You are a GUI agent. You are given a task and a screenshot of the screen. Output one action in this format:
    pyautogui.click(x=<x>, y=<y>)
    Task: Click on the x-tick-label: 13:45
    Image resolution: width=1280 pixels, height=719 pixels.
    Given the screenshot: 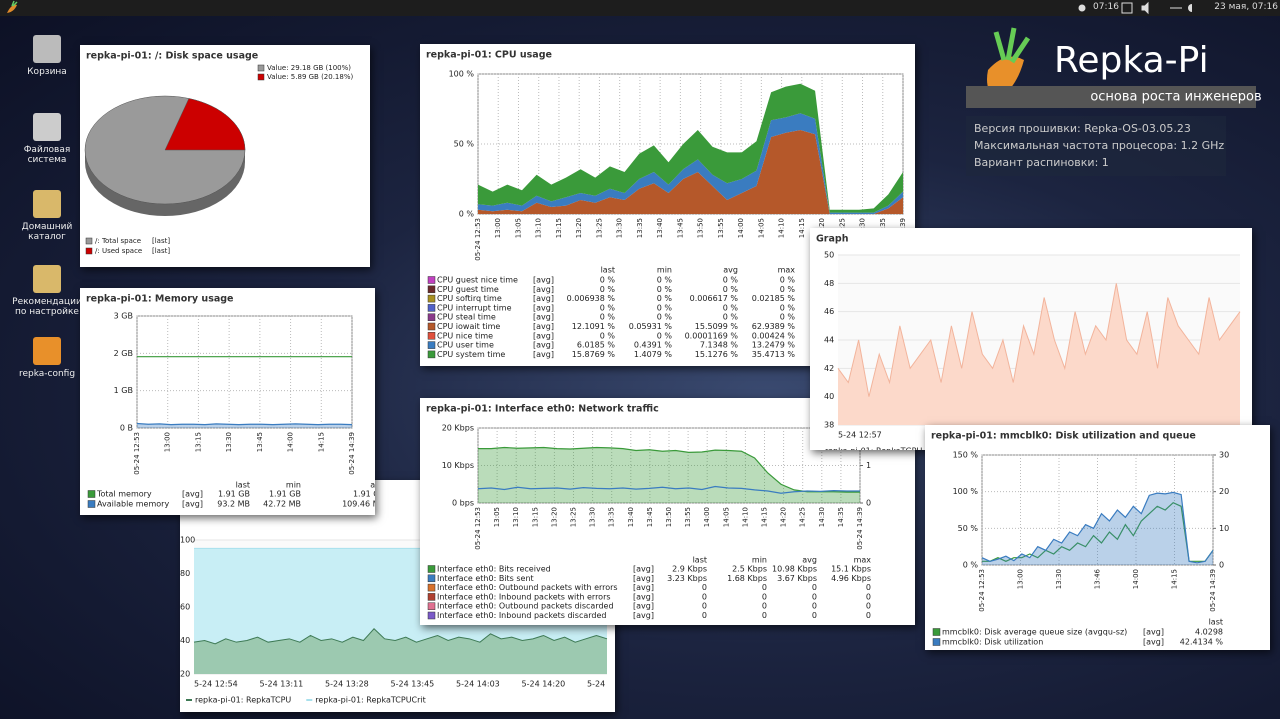 What is the action you would take?
    pyautogui.click(x=680, y=228)
    